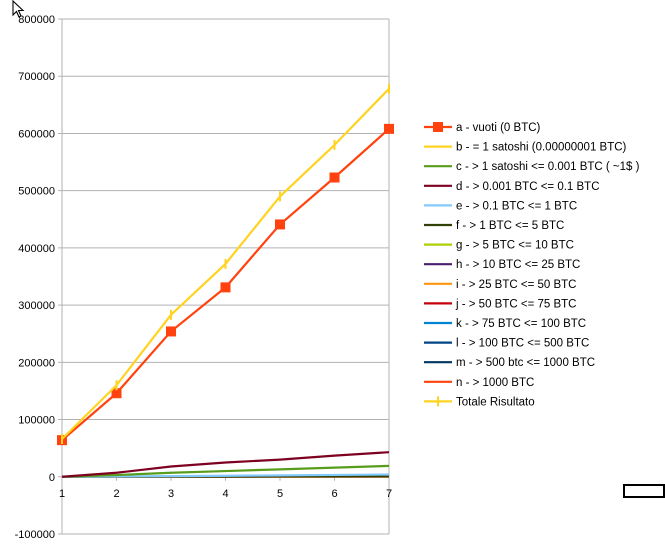 The height and width of the screenshot is (553, 665). I want to click on legend-label: c - > 1 satoshi <= 0.001 BTC ( ~1$ ), so click(548, 167).